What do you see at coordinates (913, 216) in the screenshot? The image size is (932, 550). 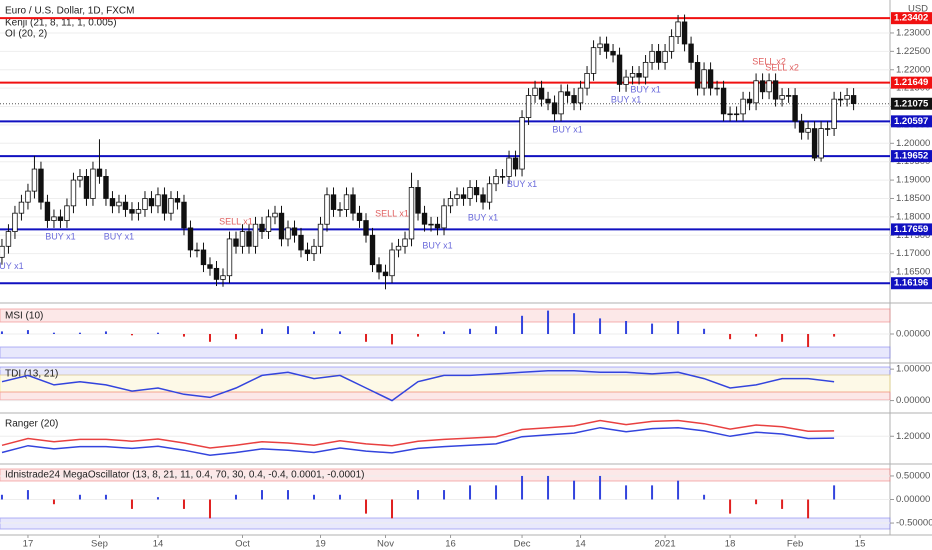 I see `y-tick-label: 1.18000` at bounding box center [913, 216].